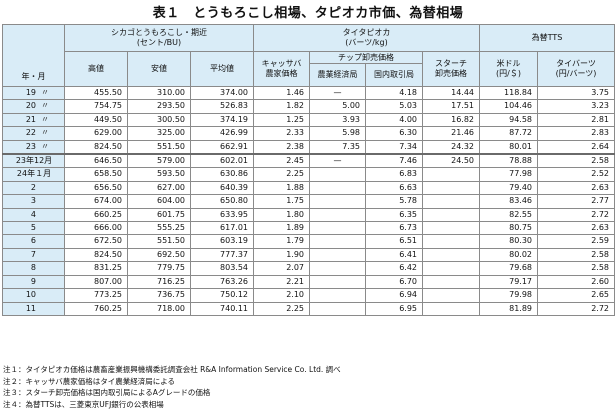 The height and width of the screenshot is (414, 616). Describe the element at coordinates (96, 188) in the screenshot. I see `high-cell: 656.50` at that location.